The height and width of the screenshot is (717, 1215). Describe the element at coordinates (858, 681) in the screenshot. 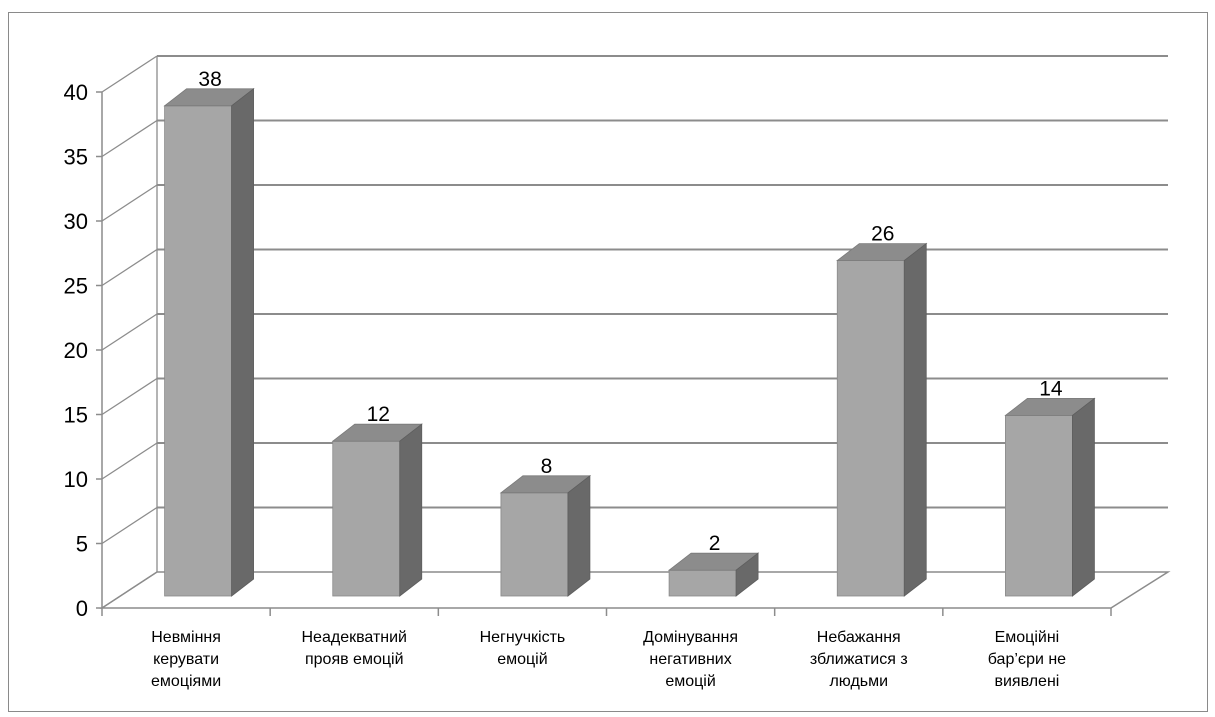

I see `x-category-label: людьми` at that location.